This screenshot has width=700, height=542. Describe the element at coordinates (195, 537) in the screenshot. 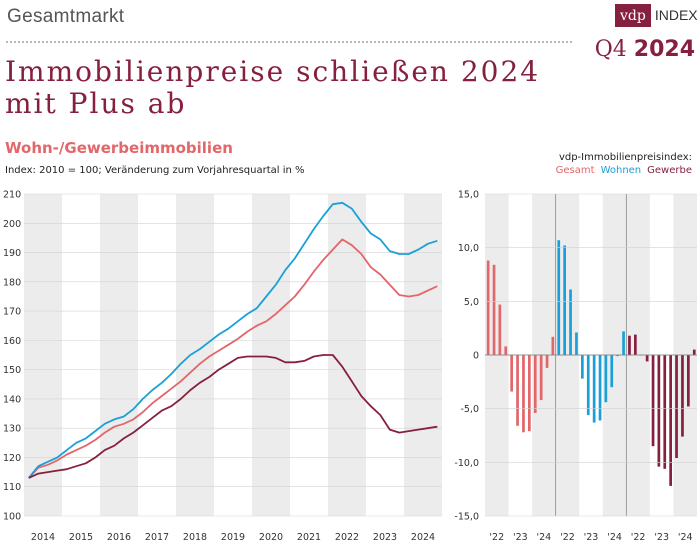

I see `x-tick-label: 2018` at that location.